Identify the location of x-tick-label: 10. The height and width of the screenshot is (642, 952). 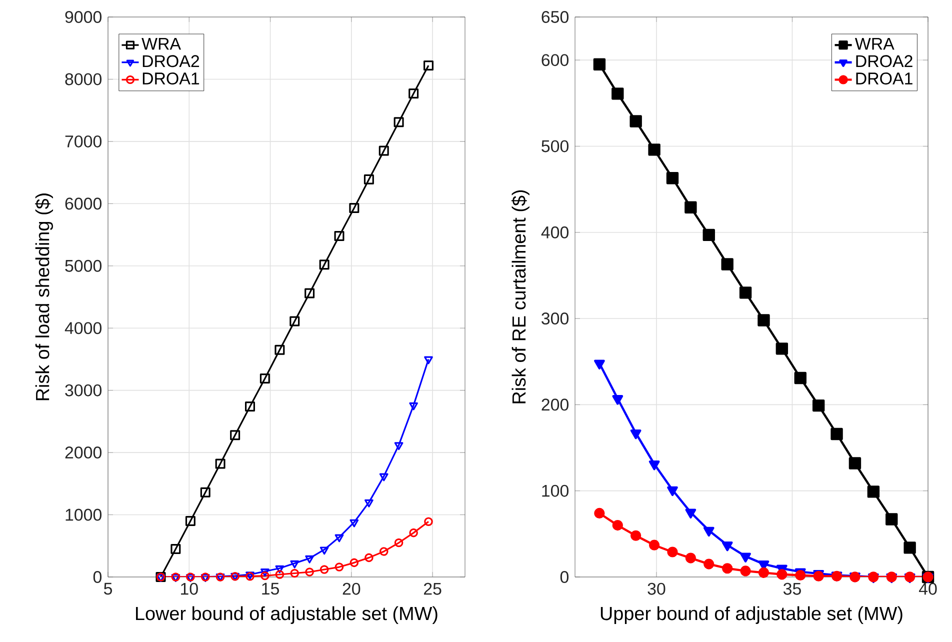
(189, 588).